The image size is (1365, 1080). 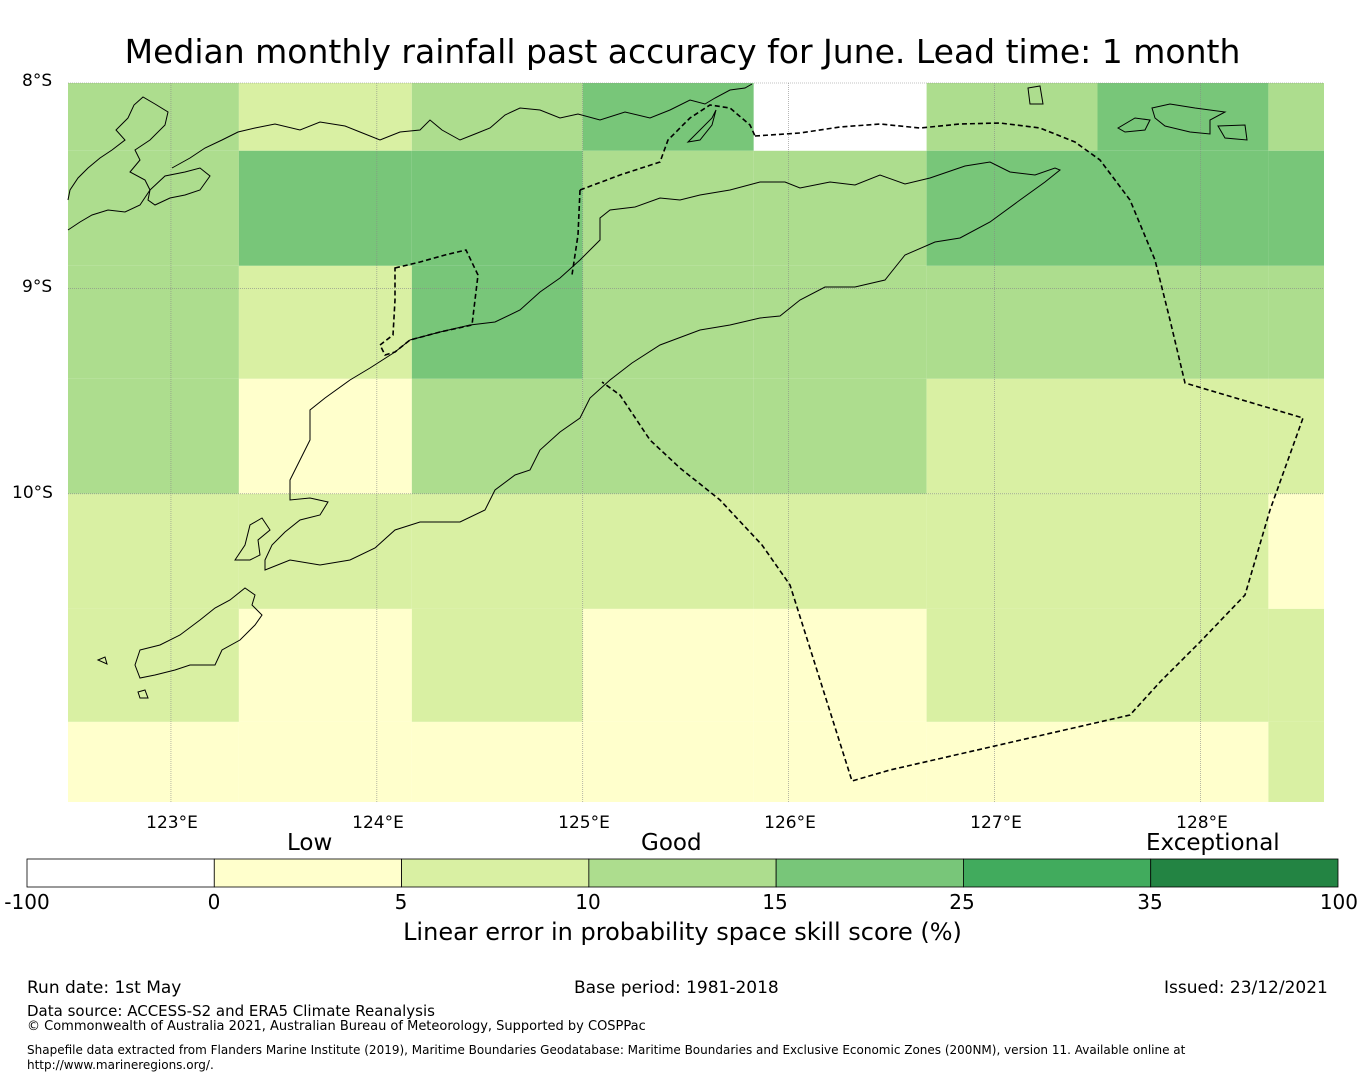 I want to click on eez-north, so click(x=663, y=190).